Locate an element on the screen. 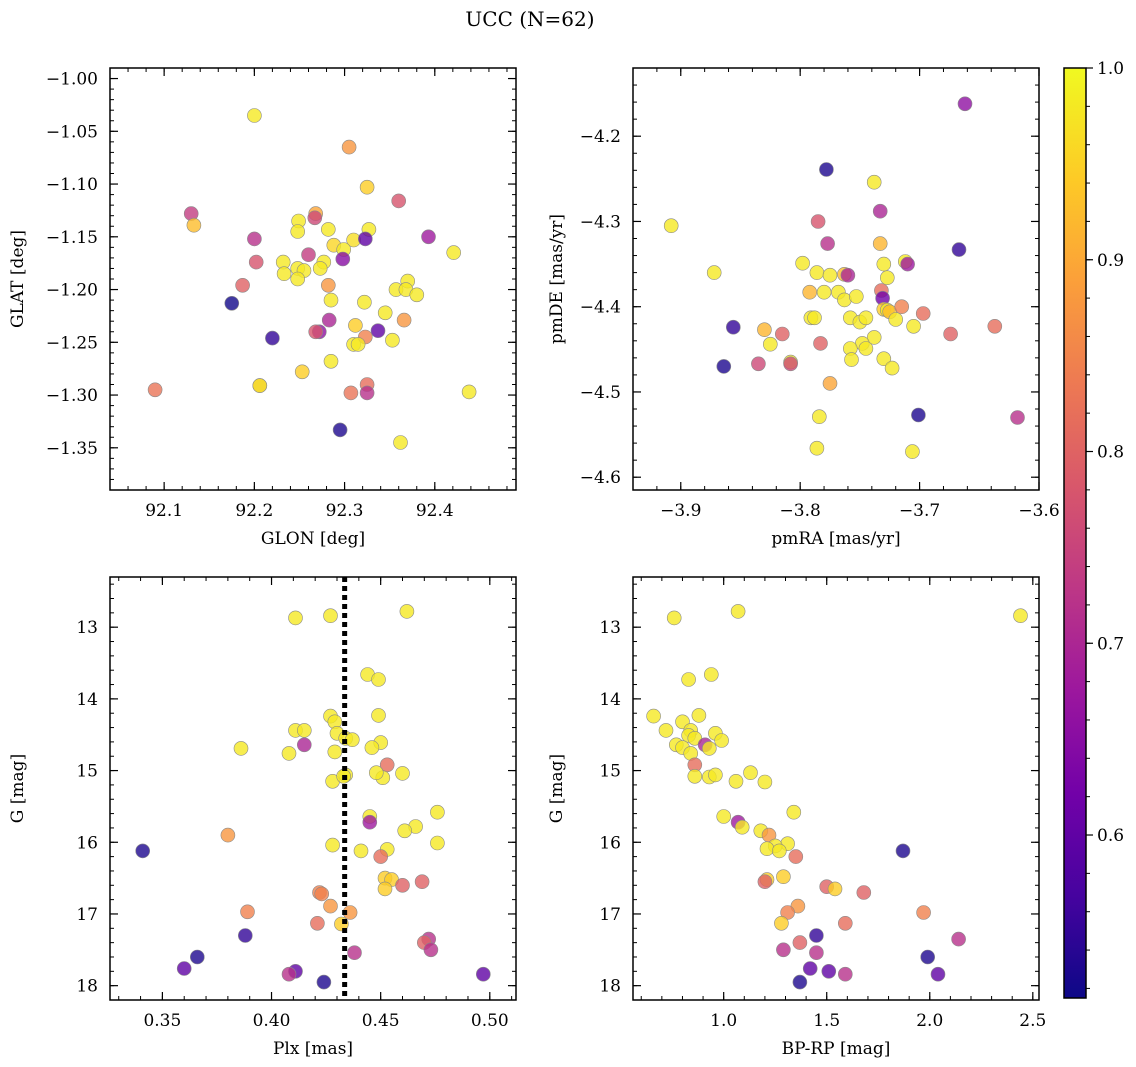  y-tick-label: −1.00 is located at coordinates (72, 80).